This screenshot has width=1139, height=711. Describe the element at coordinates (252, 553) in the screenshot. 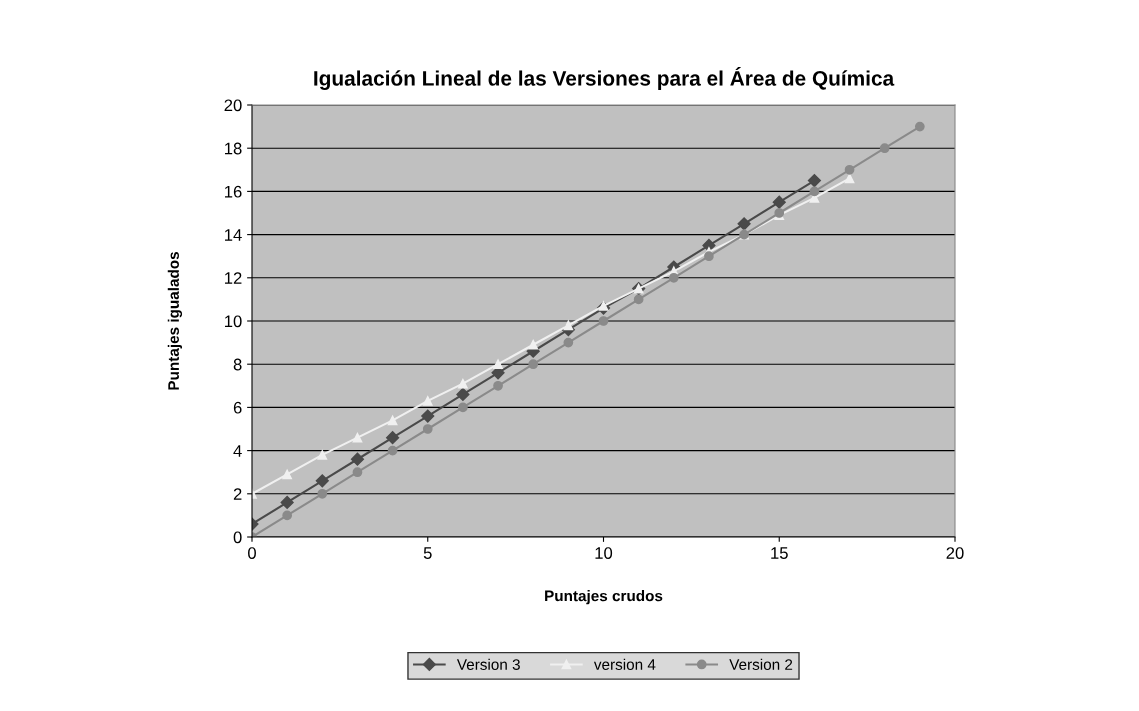

I see `x-tick-label: 0` at that location.